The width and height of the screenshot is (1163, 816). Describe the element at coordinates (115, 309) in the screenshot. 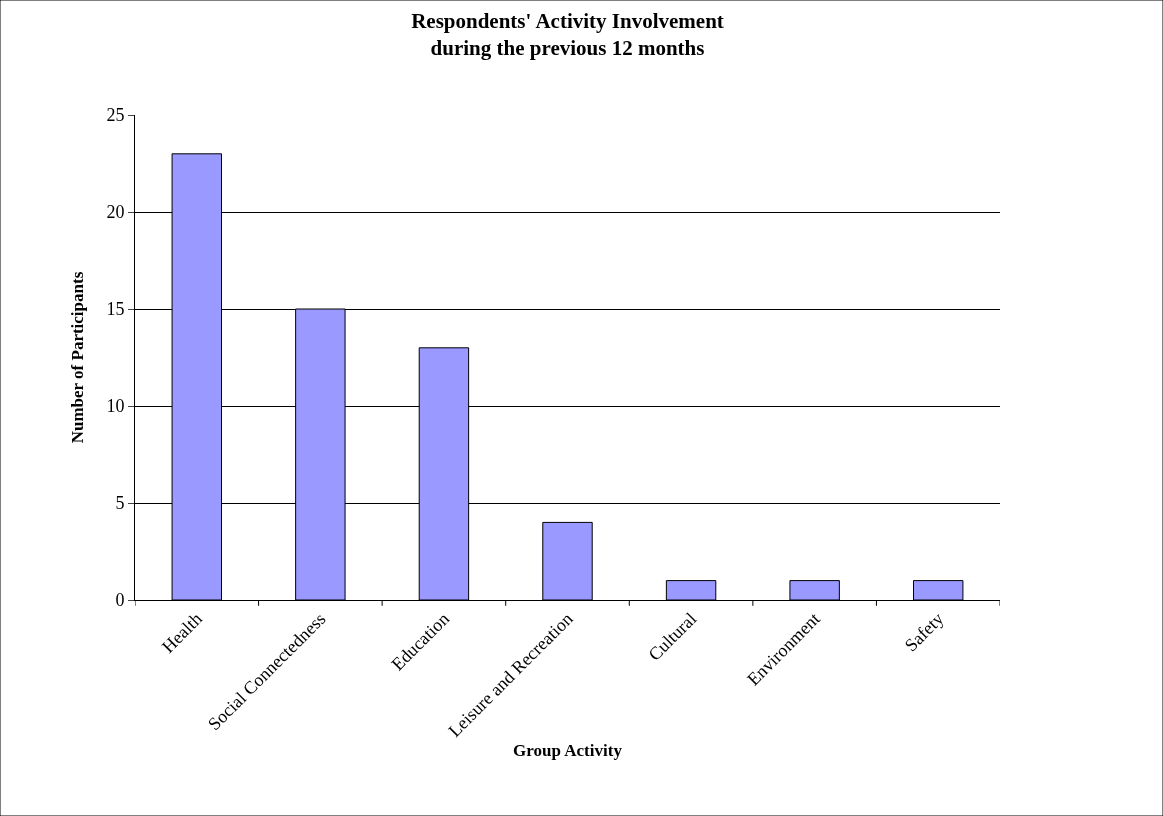

I see `y-tick-label: 15` at that location.